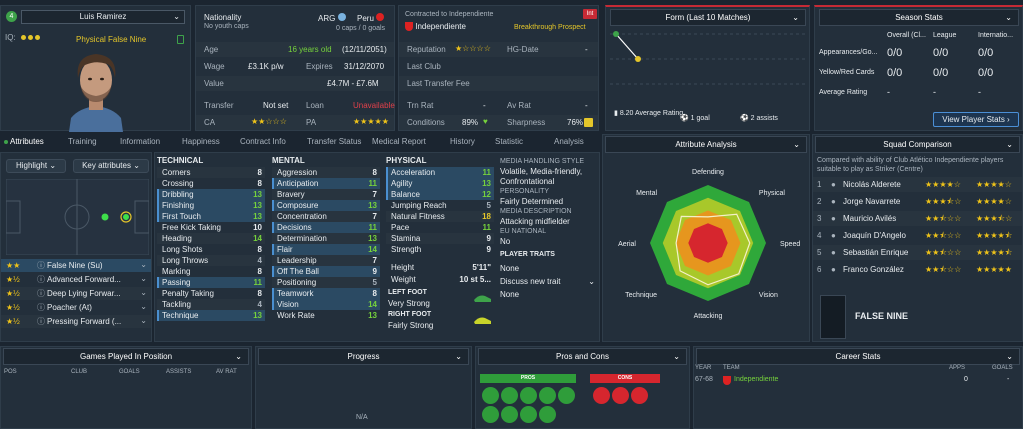 The width and height of the screenshot is (1023, 429). What do you see at coordinates (399, 141) in the screenshot?
I see `tab-medical-report: Medical Report` at bounding box center [399, 141].